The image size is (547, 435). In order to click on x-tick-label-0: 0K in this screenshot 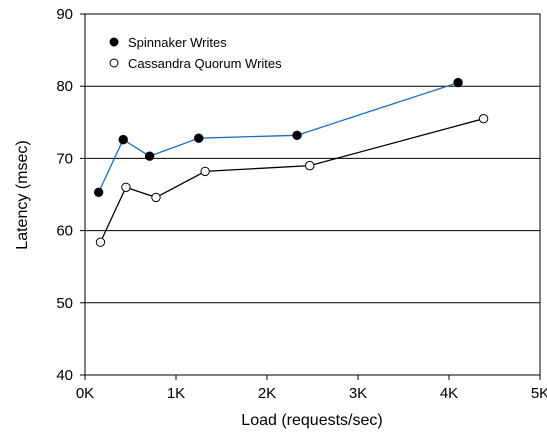, I will do `click(85, 393)`.